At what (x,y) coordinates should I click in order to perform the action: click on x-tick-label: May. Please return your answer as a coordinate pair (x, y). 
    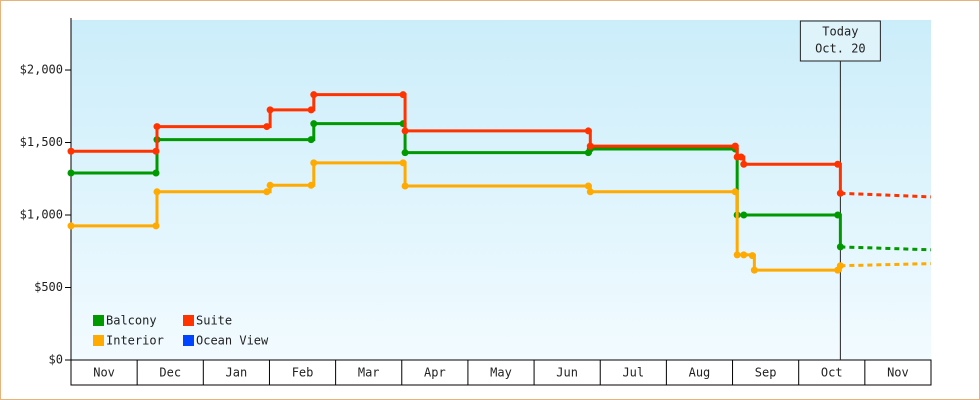
    Looking at the image, I should click on (501, 373).